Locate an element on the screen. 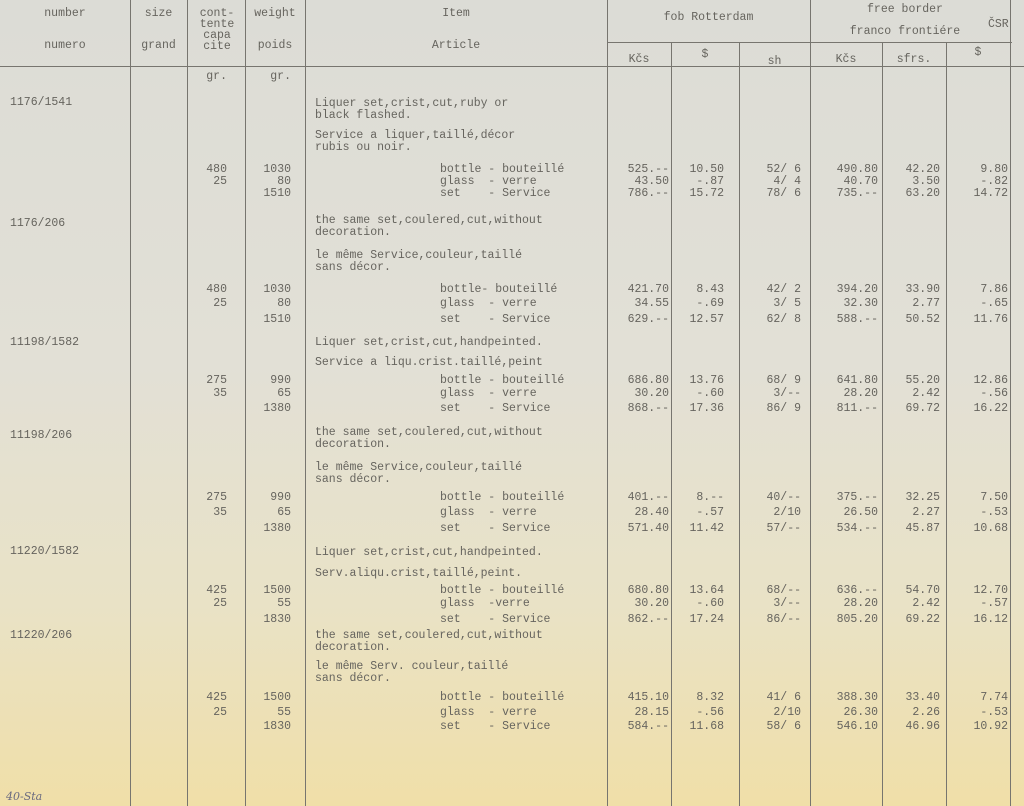 This screenshot has width=1024, height=806. price-cell-weight: 1380 is located at coordinates (277, 528).